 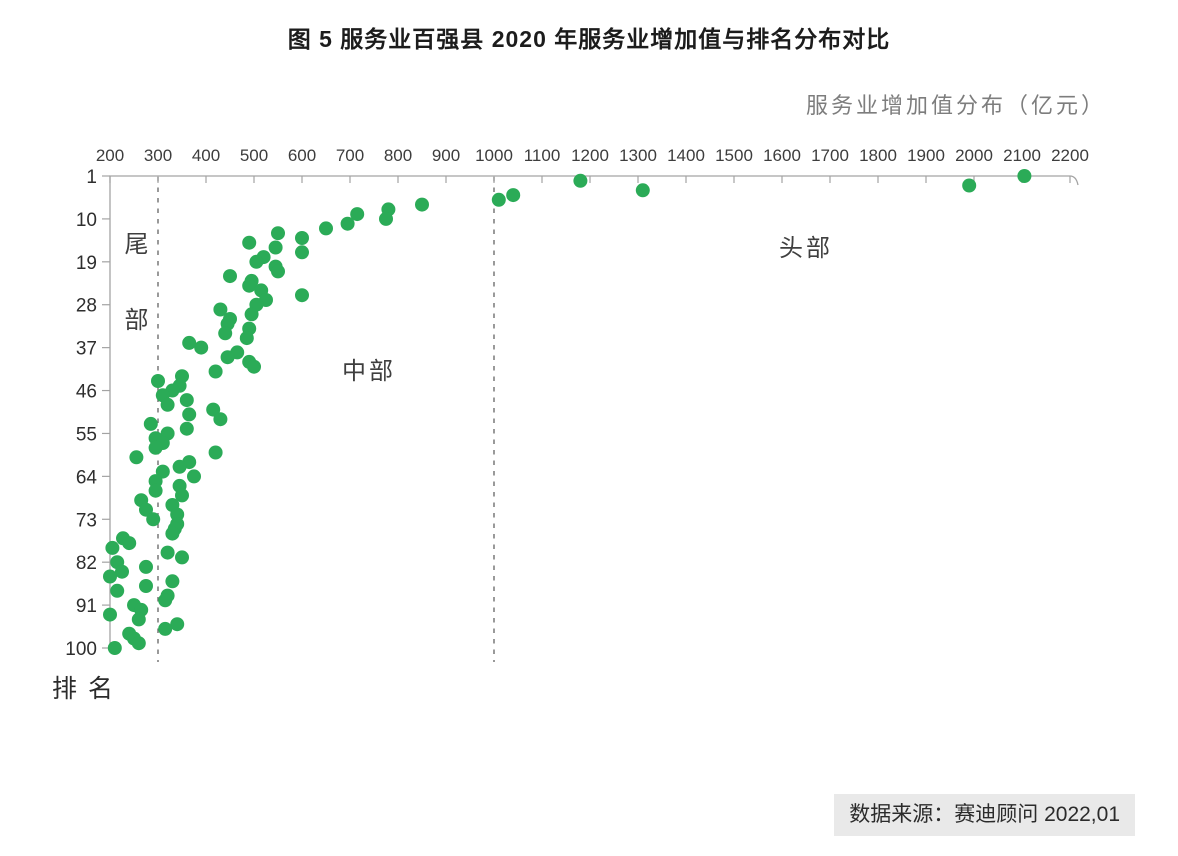 I want to click on y-tick-label: 10, so click(x=86, y=220).